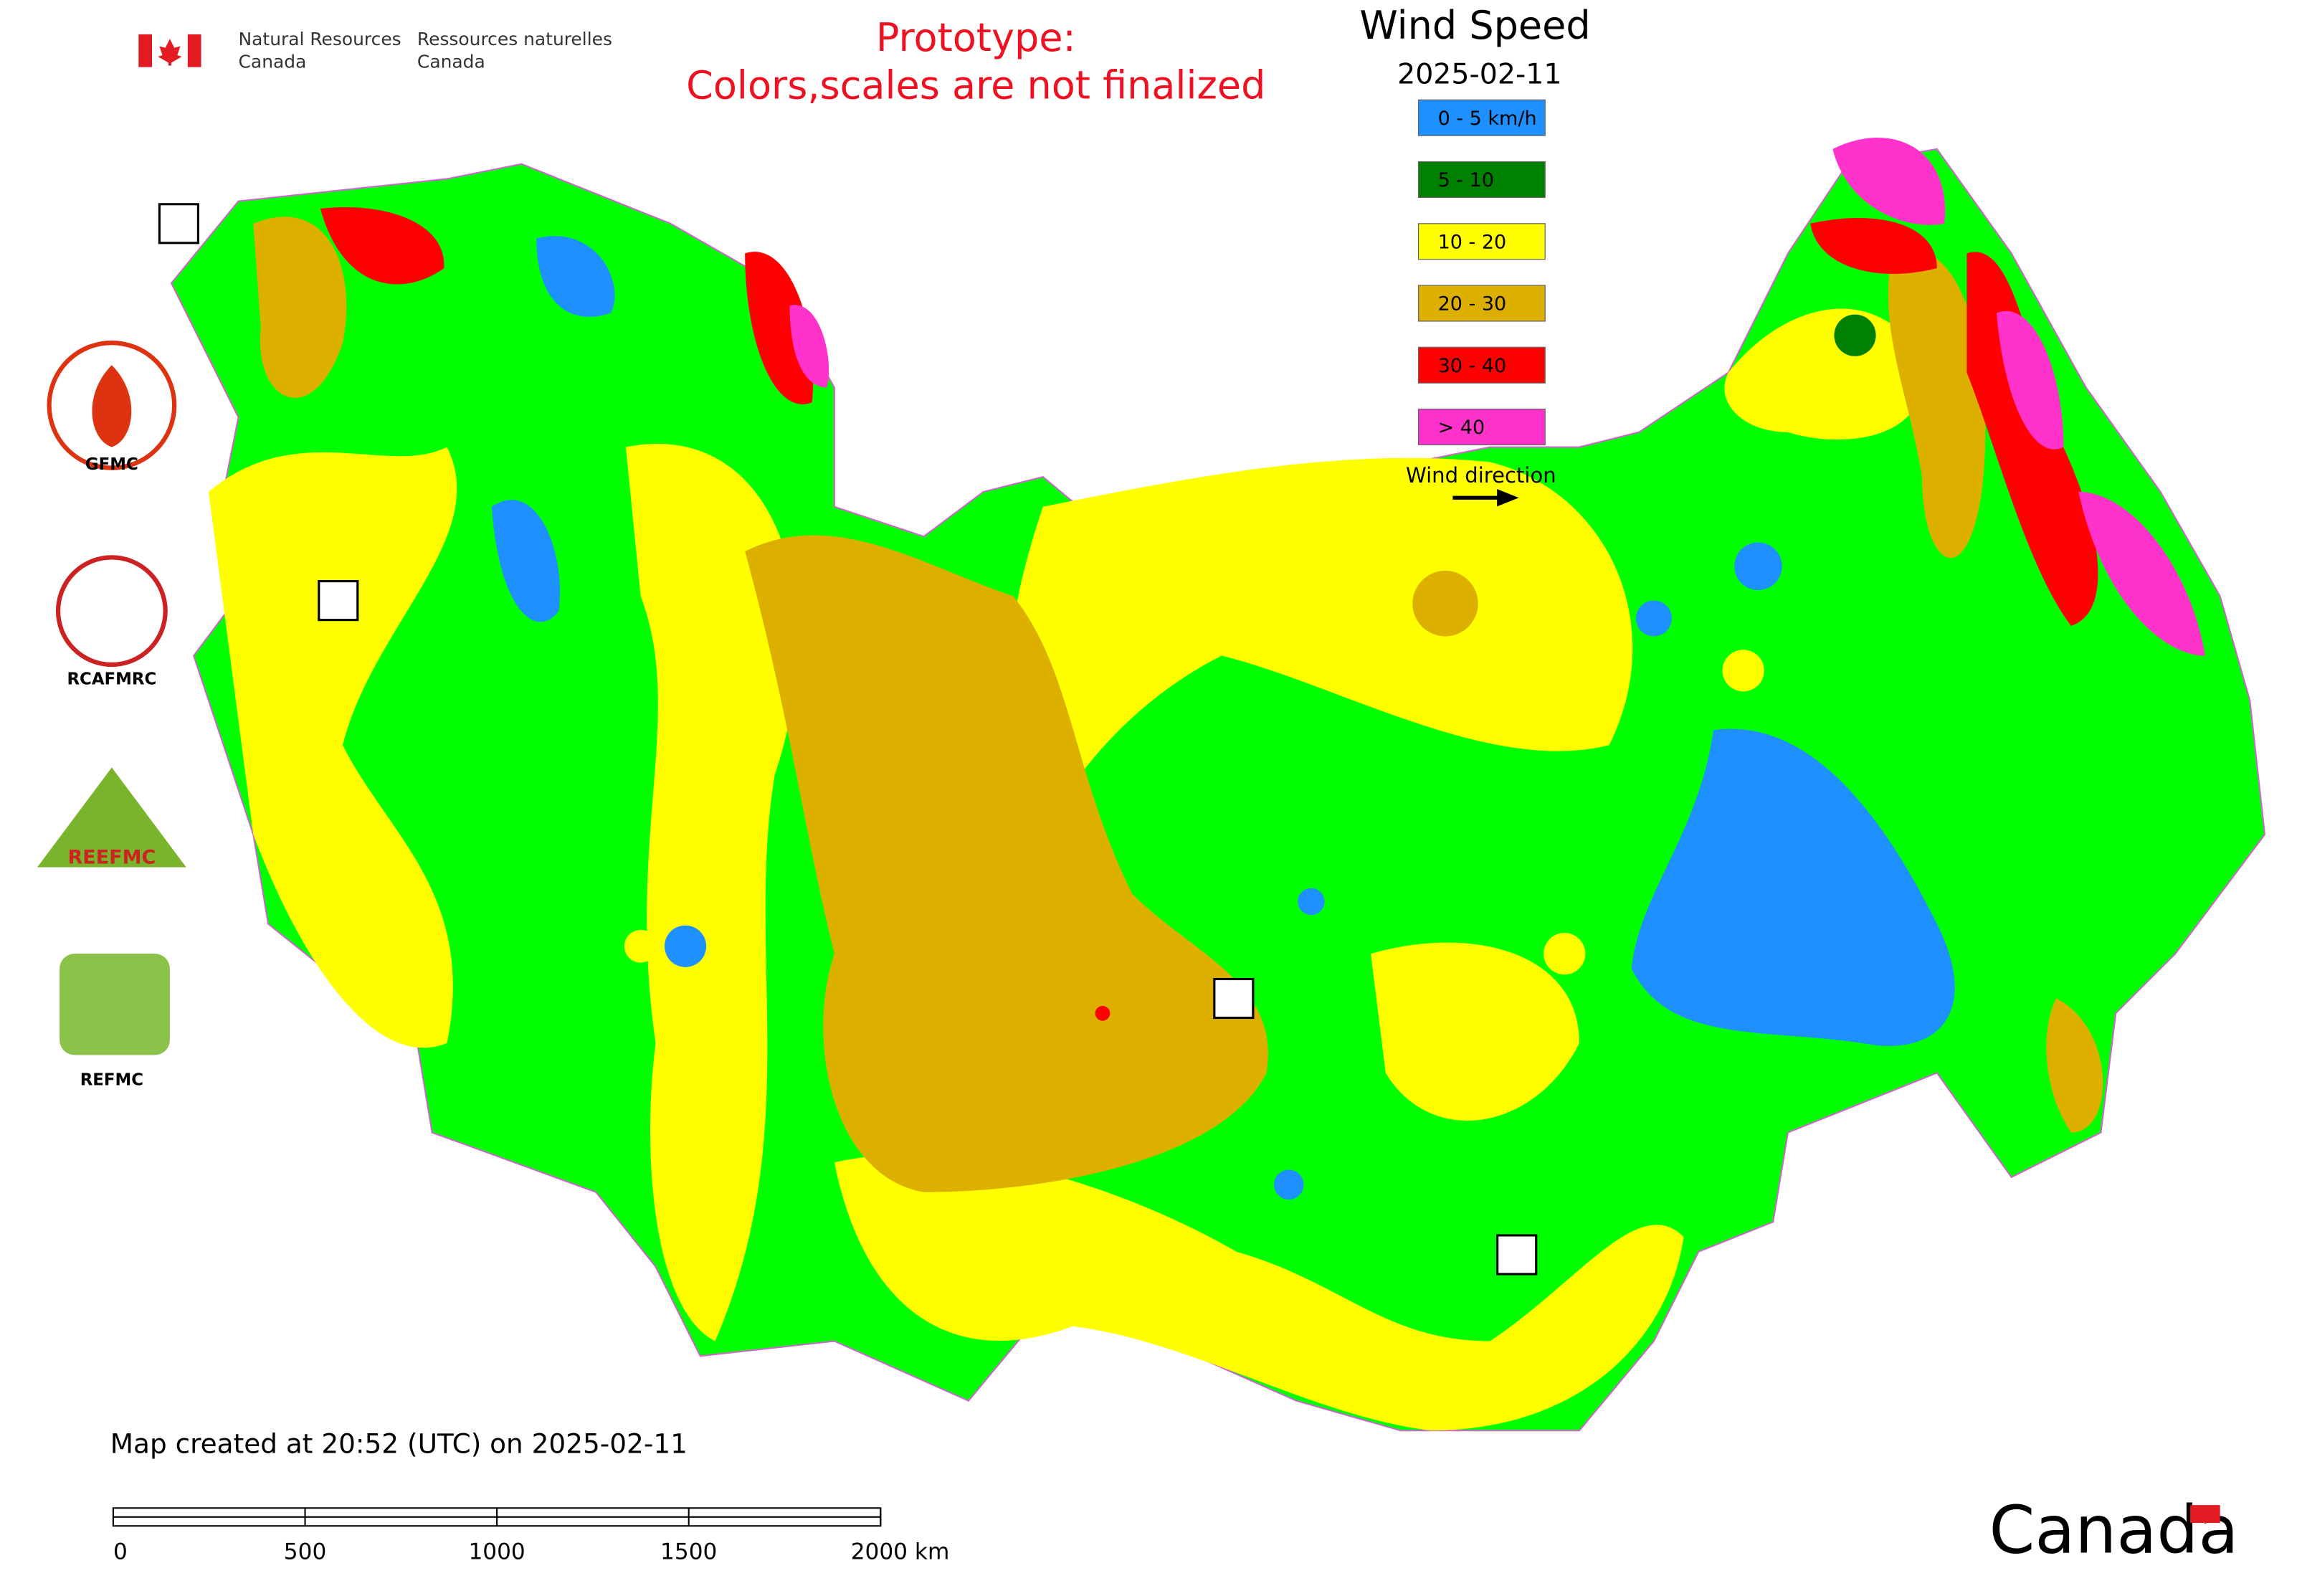 The width and height of the screenshot is (2302, 1596). I want to click on legend-label: 10 - 20, so click(1473, 242).